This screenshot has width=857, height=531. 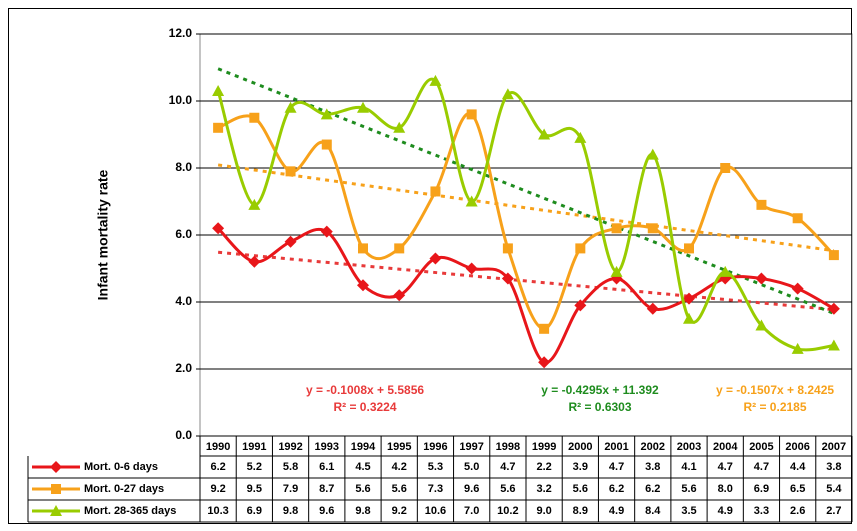 I want to click on table-value: 8.4, so click(x=653, y=511).